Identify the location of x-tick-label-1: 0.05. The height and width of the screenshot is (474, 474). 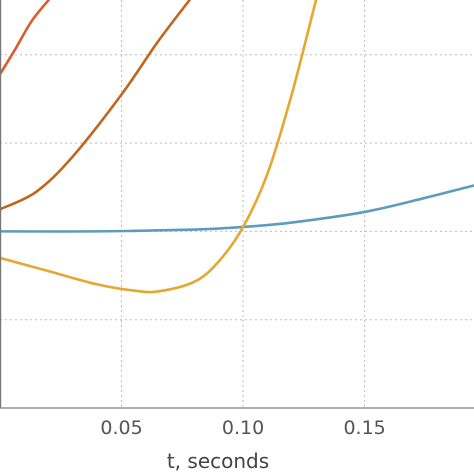
(121, 428).